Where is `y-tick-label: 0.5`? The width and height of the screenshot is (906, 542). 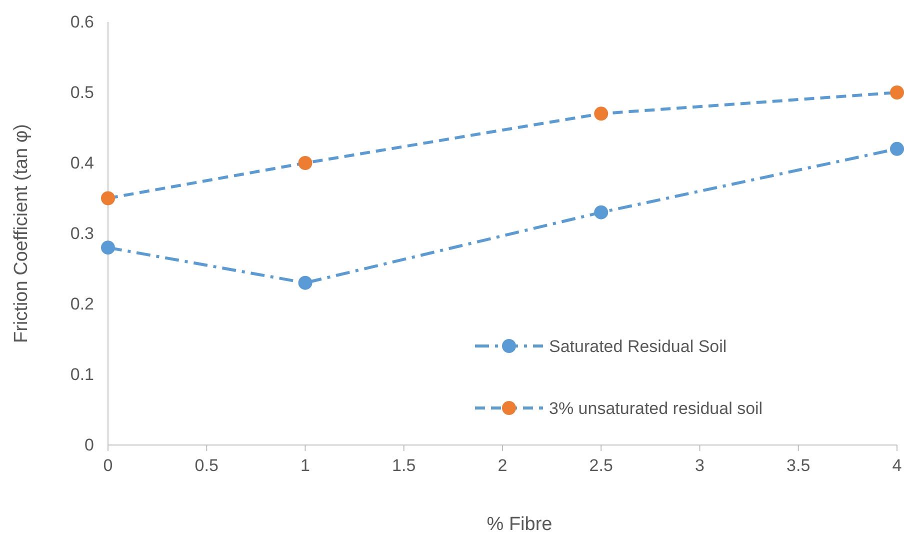
y-tick-label: 0.5 is located at coordinates (82, 92).